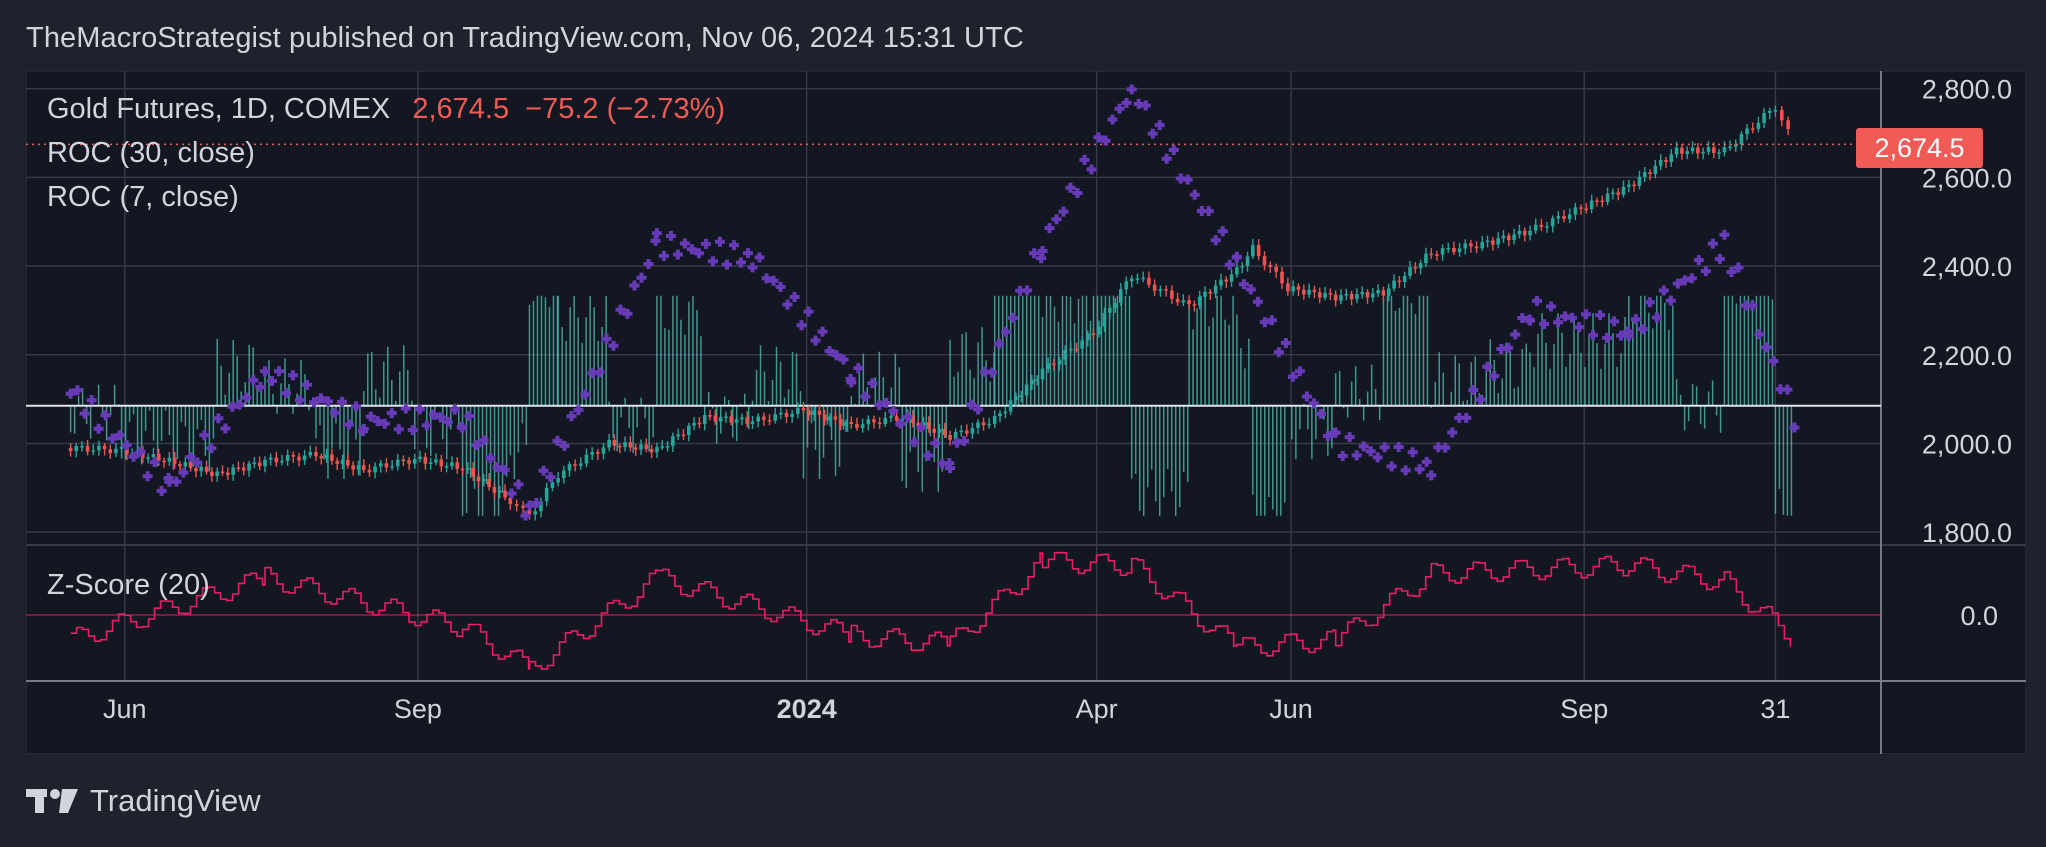  What do you see at coordinates (143, 197) in the screenshot?
I see `legend-roc7: ROC (7, close)` at bounding box center [143, 197].